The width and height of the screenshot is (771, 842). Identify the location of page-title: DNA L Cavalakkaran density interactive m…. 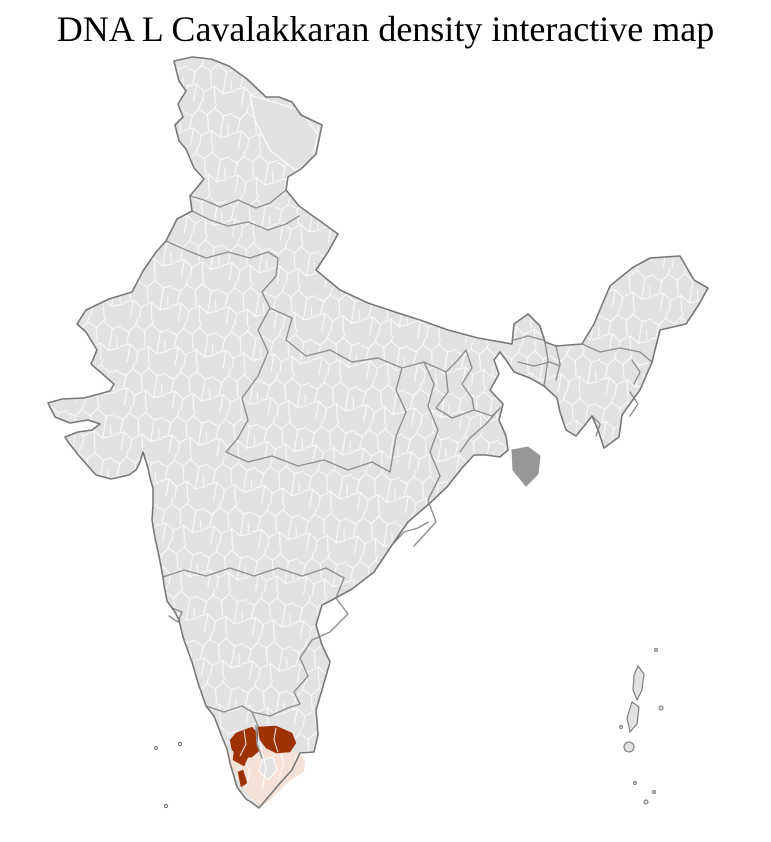
(385, 29).